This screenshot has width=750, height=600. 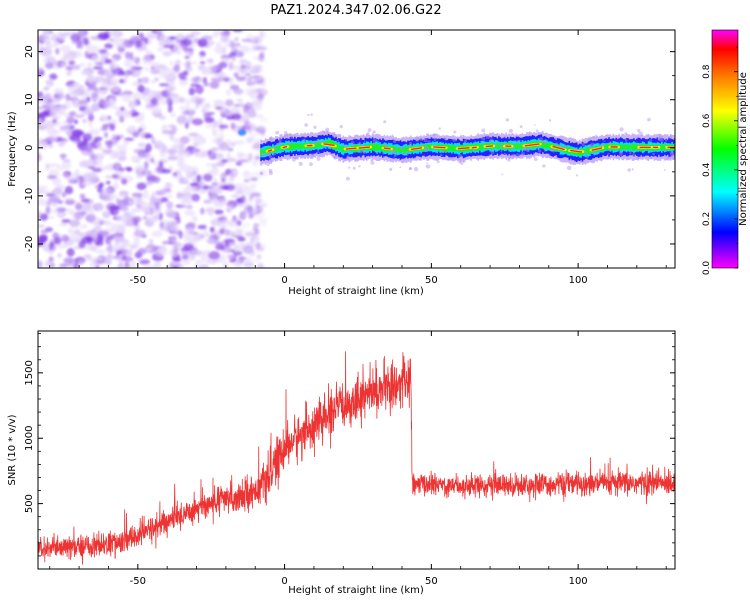 I want to click on spectrogram-x-tick-label: 50, so click(x=431, y=280).